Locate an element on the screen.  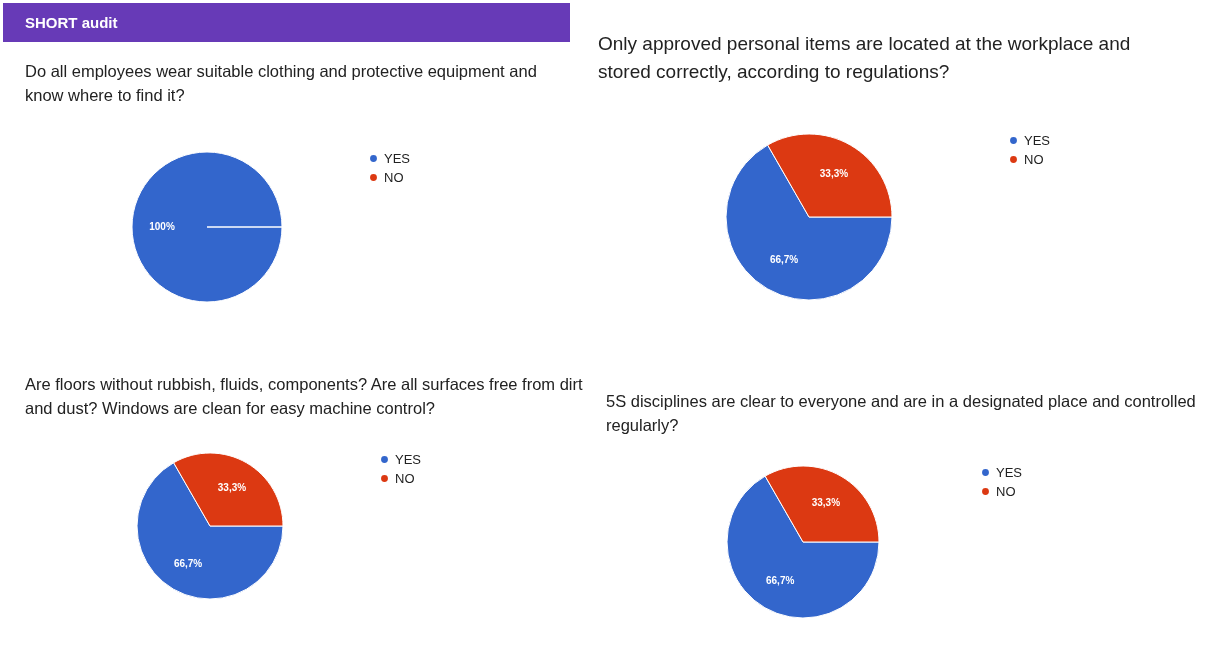
chart-title: Only approved personal items are located at the workplace and stored correctly, according to regulations? is located at coordinates (865, 58).